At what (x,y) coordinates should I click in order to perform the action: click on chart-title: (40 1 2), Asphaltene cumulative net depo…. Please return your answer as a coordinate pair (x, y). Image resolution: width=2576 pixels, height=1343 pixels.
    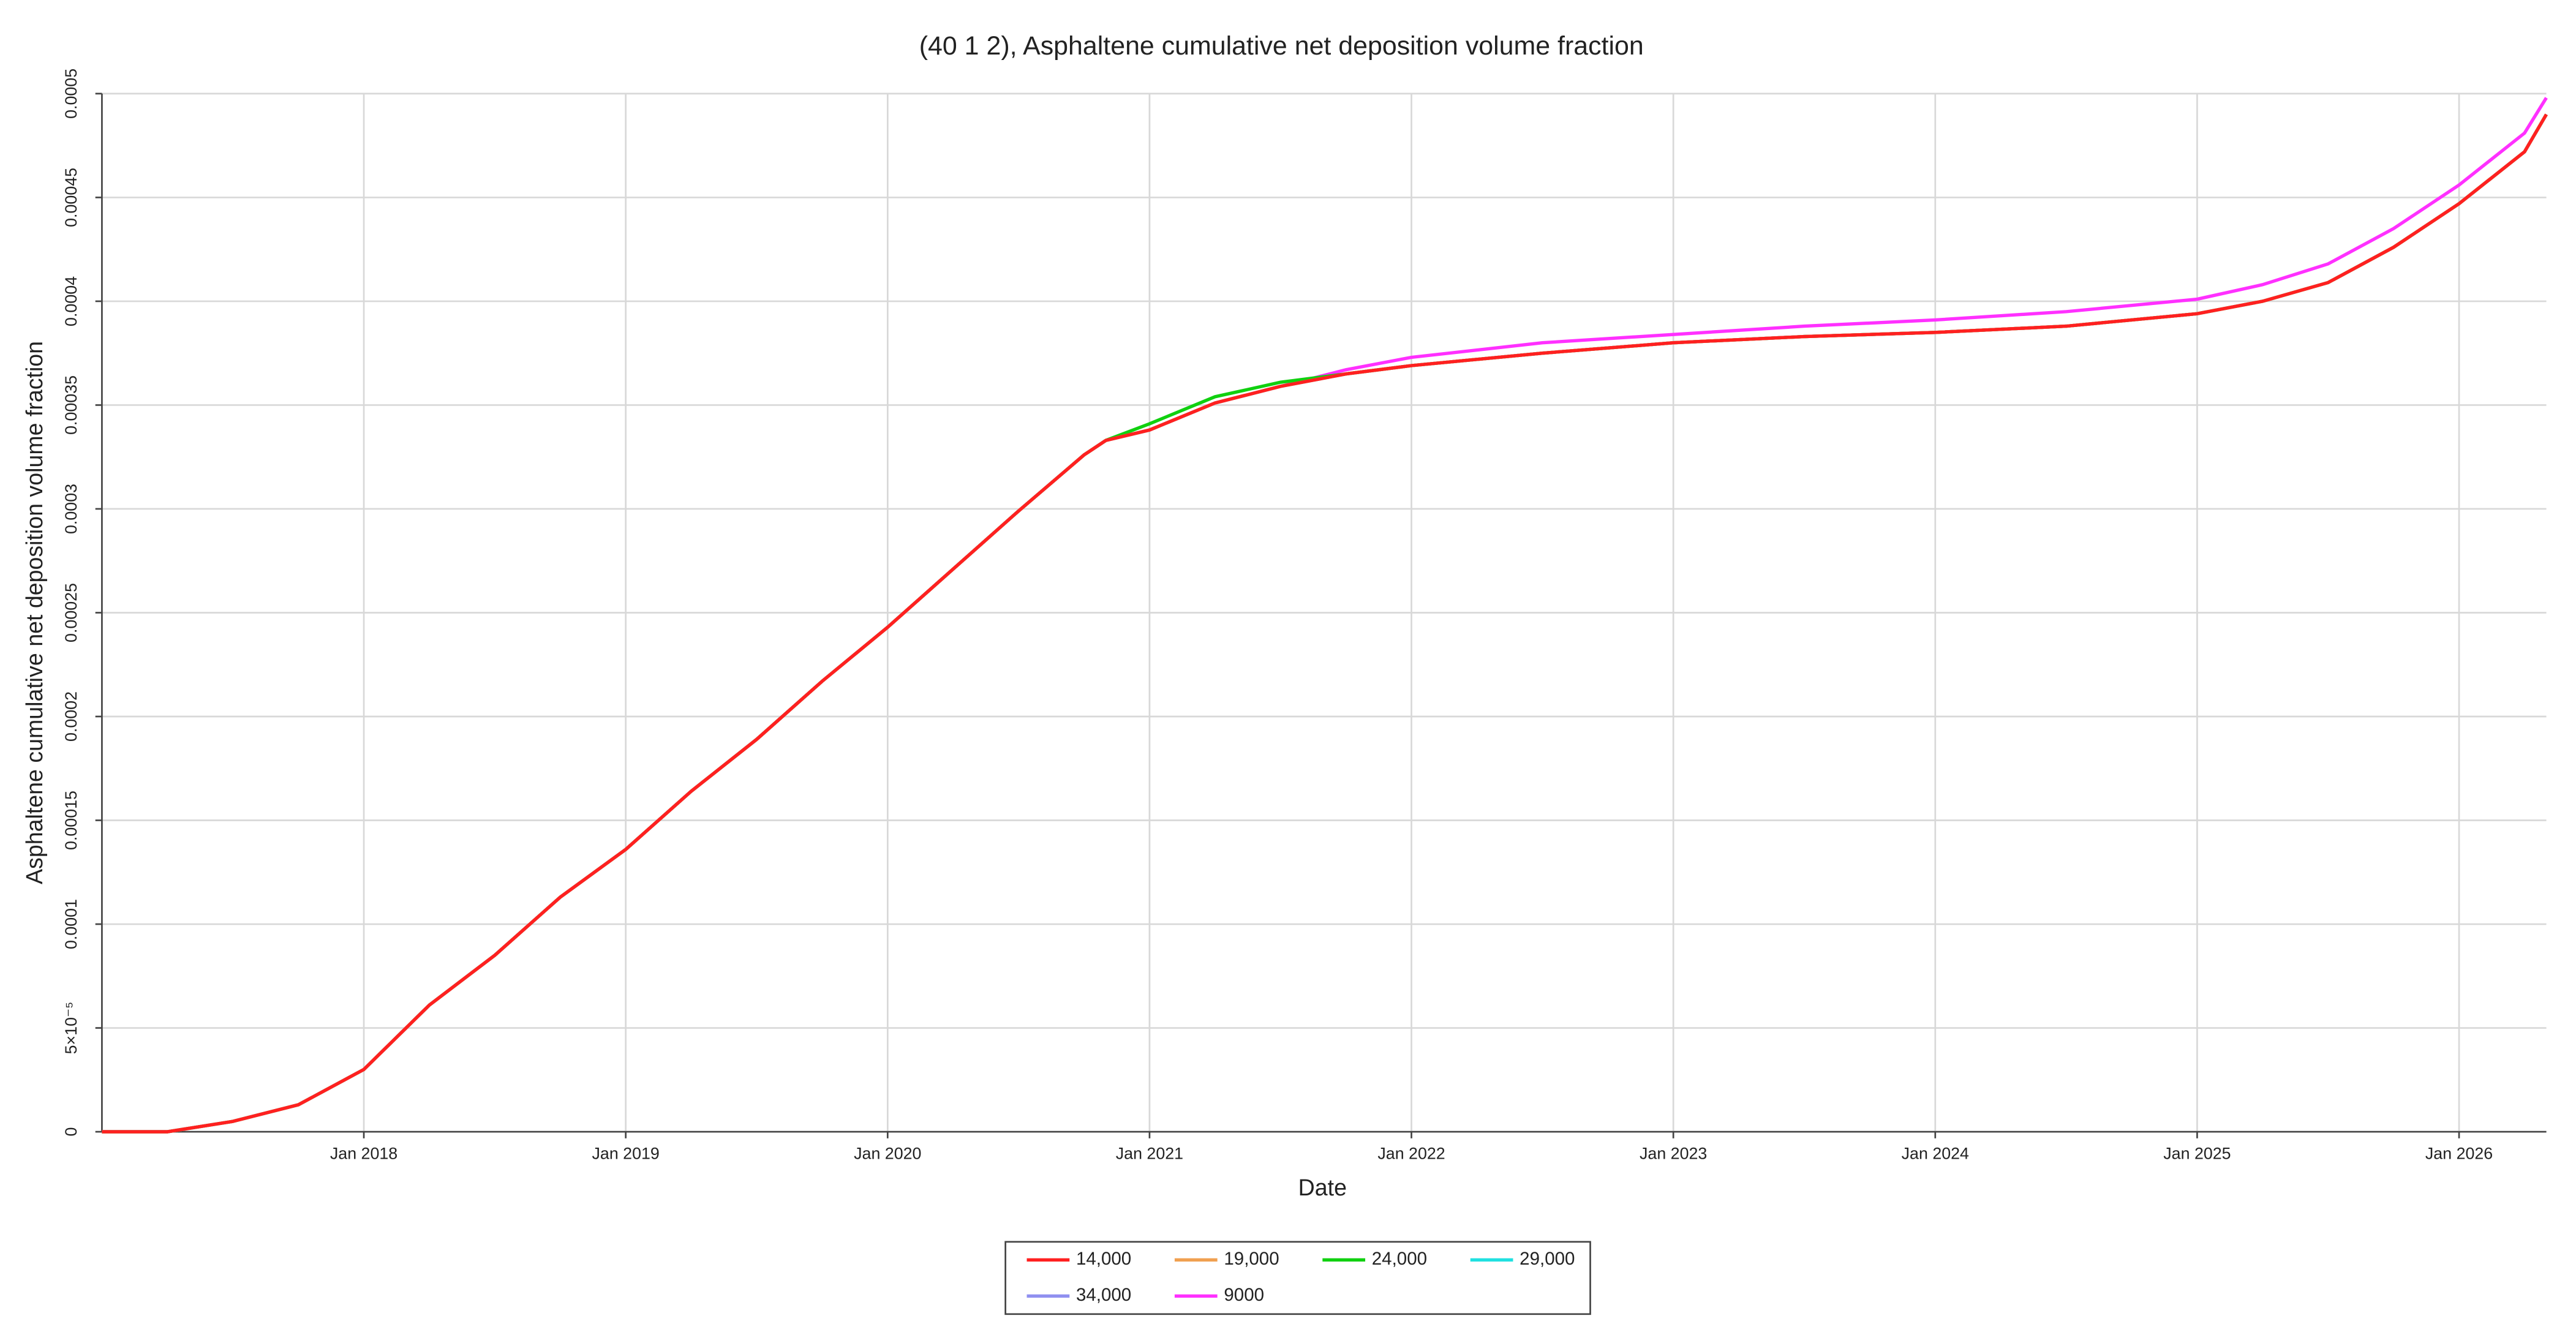
    Looking at the image, I should click on (1281, 46).